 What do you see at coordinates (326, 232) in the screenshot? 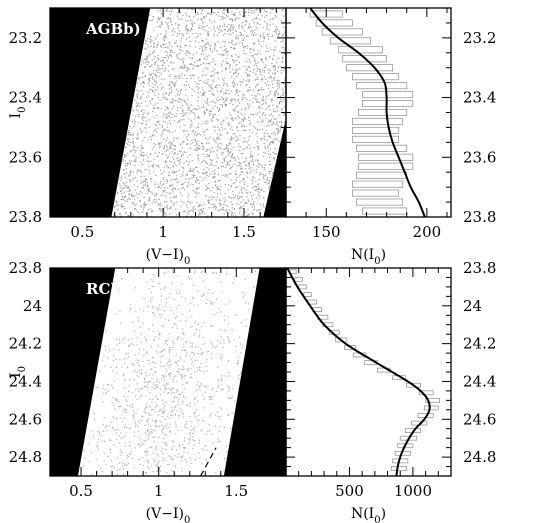
I see `x-tick-label: 150` at bounding box center [326, 232].